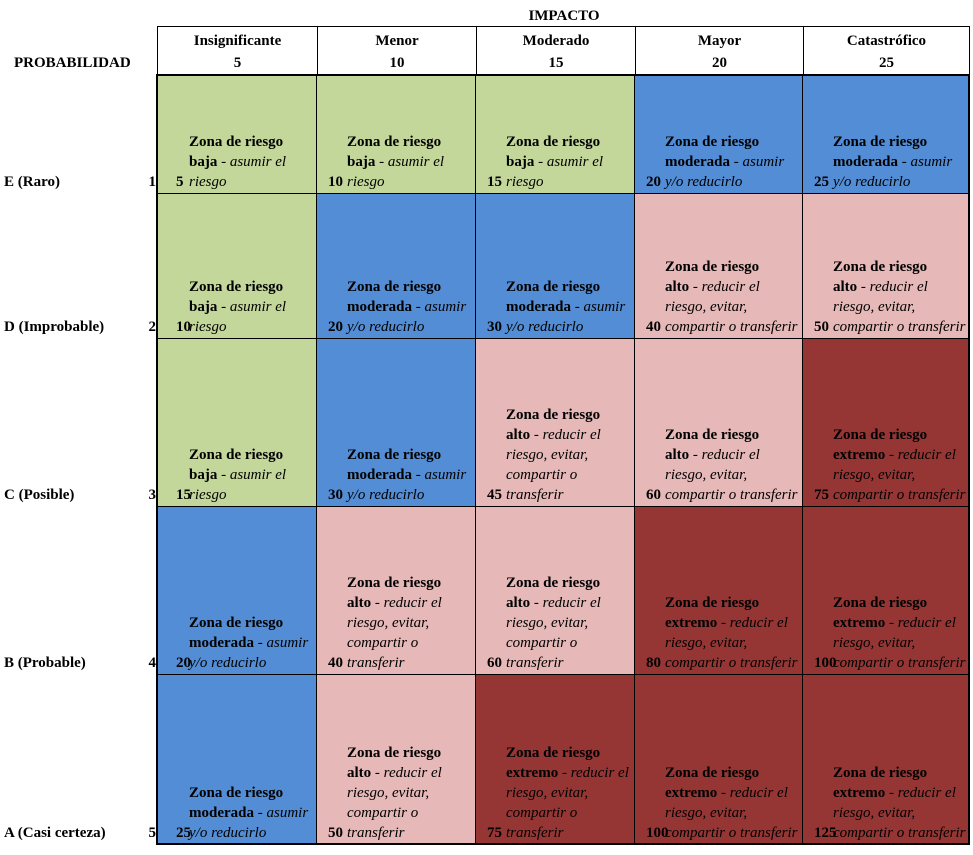 Image resolution: width=973 pixels, height=855 pixels. Describe the element at coordinates (719, 50) in the screenshot. I see `impact-column-header: Mayor 20` at that location.